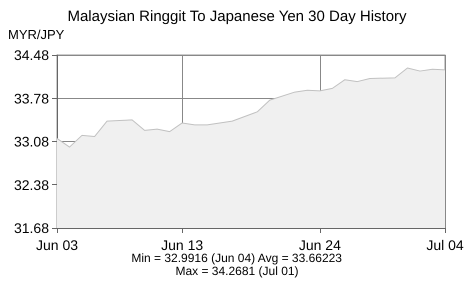  Describe the element at coordinates (236, 258) in the screenshot. I see `text: Min = 32.9916 (Jun 04) Avg = 33.66223` at that location.